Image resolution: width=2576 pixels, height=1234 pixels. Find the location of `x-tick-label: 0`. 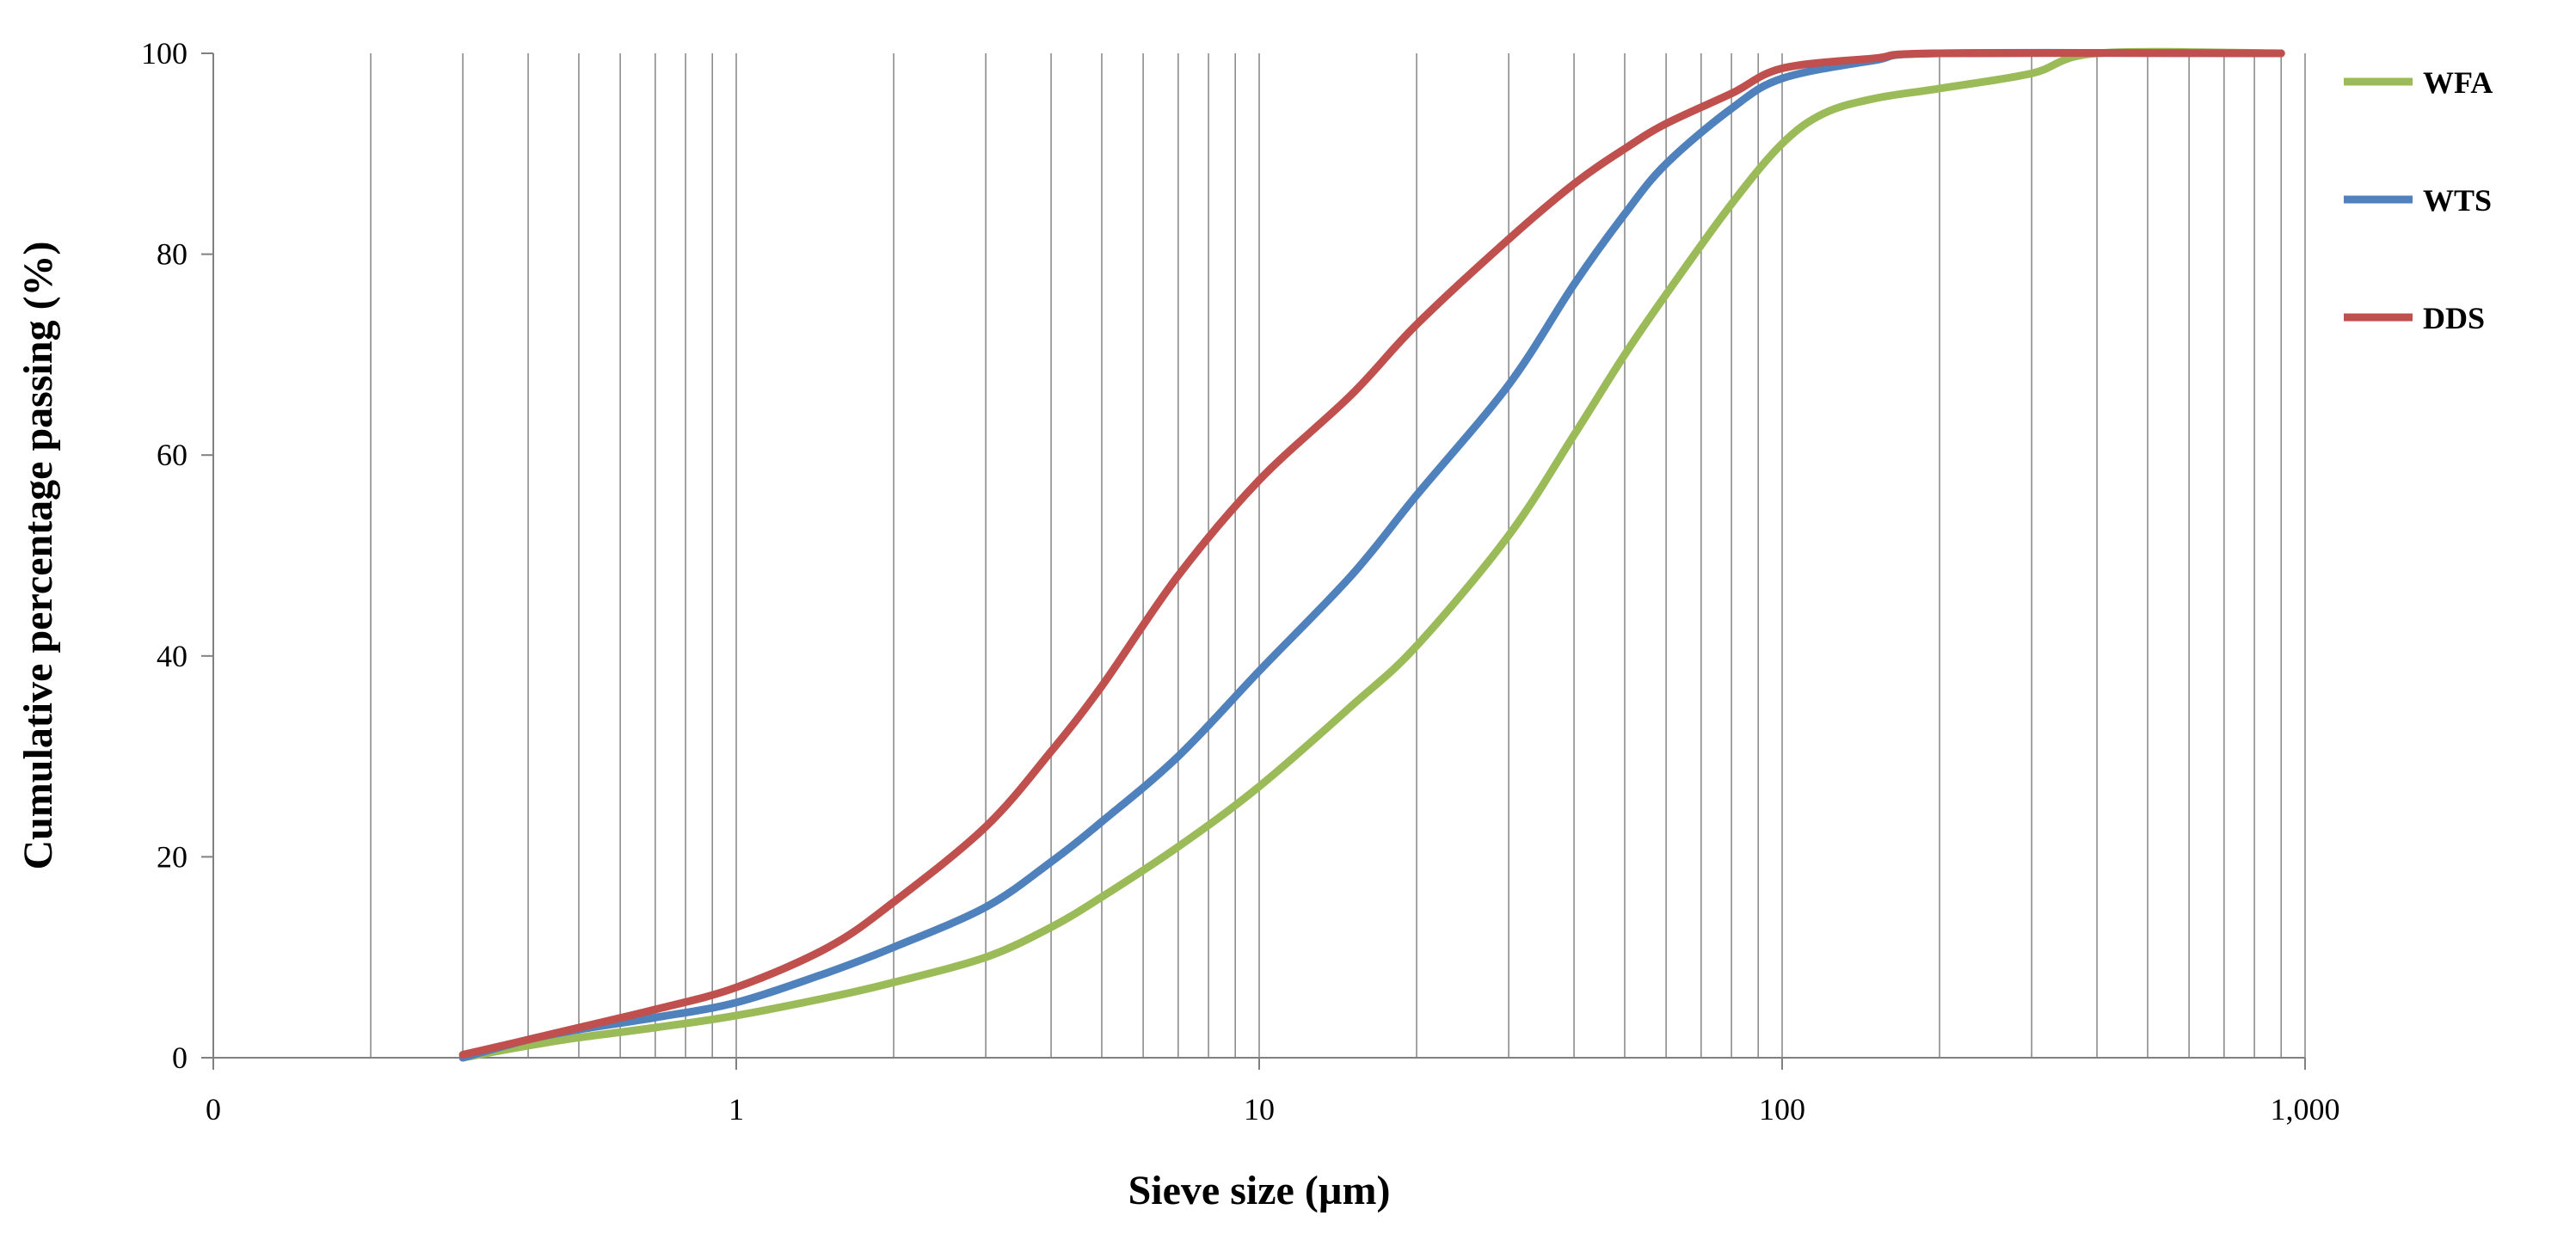

x-tick-label: 0 is located at coordinates (213, 1109).